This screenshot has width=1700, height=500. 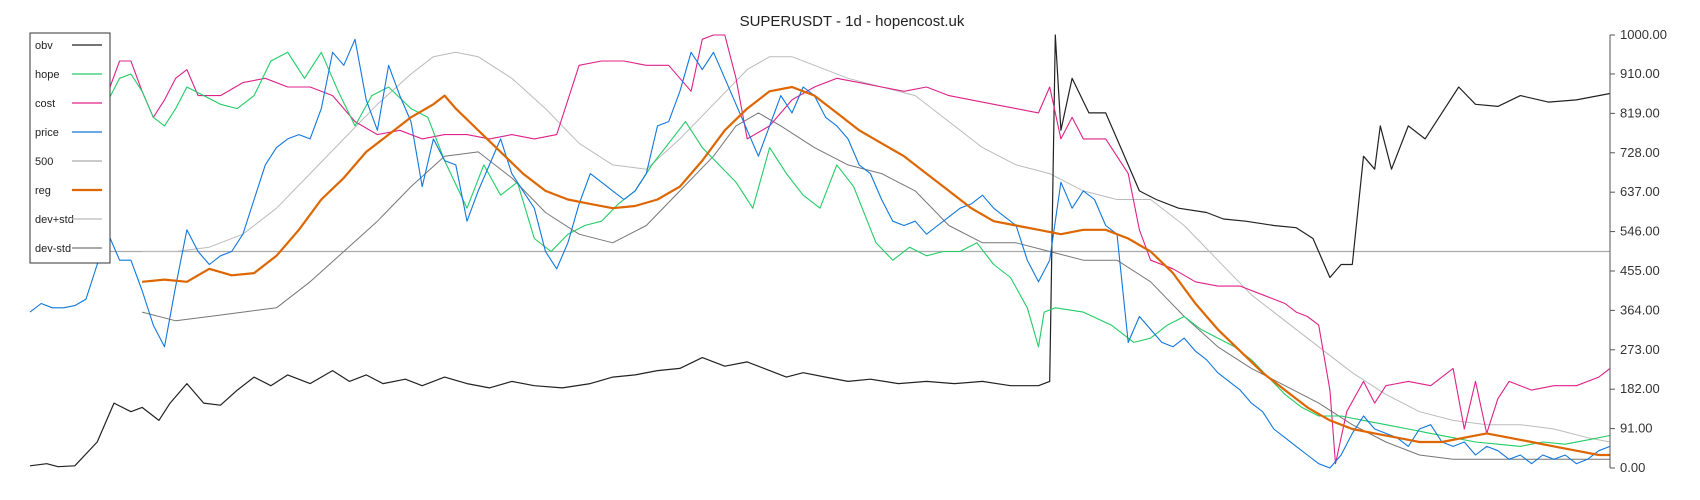 I want to click on y-tick-label: 819.00, so click(x=1640, y=112).